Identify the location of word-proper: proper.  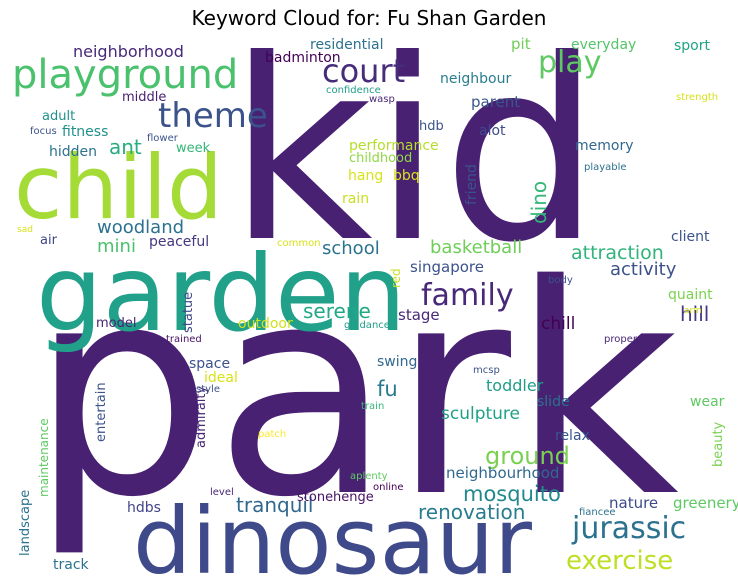
(621, 339).